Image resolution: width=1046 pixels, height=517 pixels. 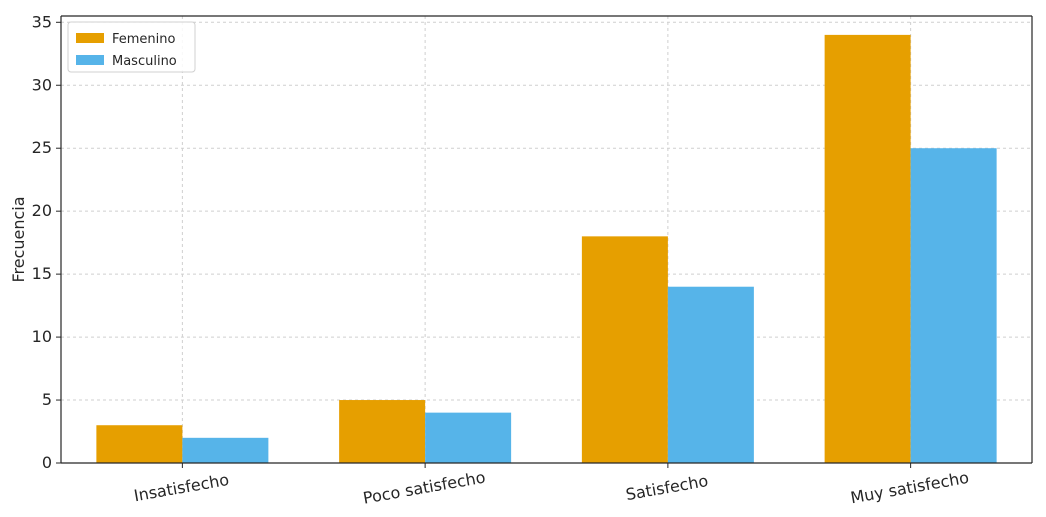 I want to click on y-tick-label: 30, so click(x=42, y=84).